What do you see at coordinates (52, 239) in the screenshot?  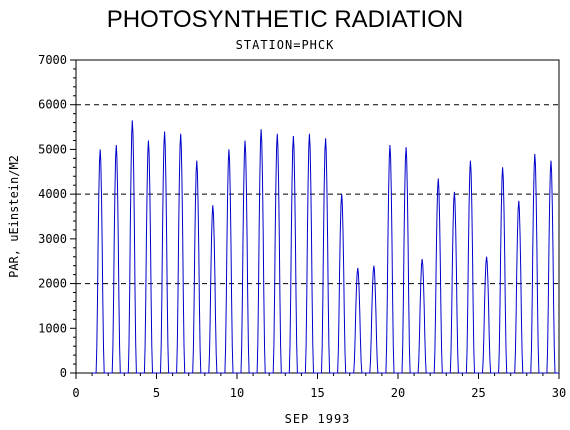 I see `y-tick-label: 3000` at bounding box center [52, 239].